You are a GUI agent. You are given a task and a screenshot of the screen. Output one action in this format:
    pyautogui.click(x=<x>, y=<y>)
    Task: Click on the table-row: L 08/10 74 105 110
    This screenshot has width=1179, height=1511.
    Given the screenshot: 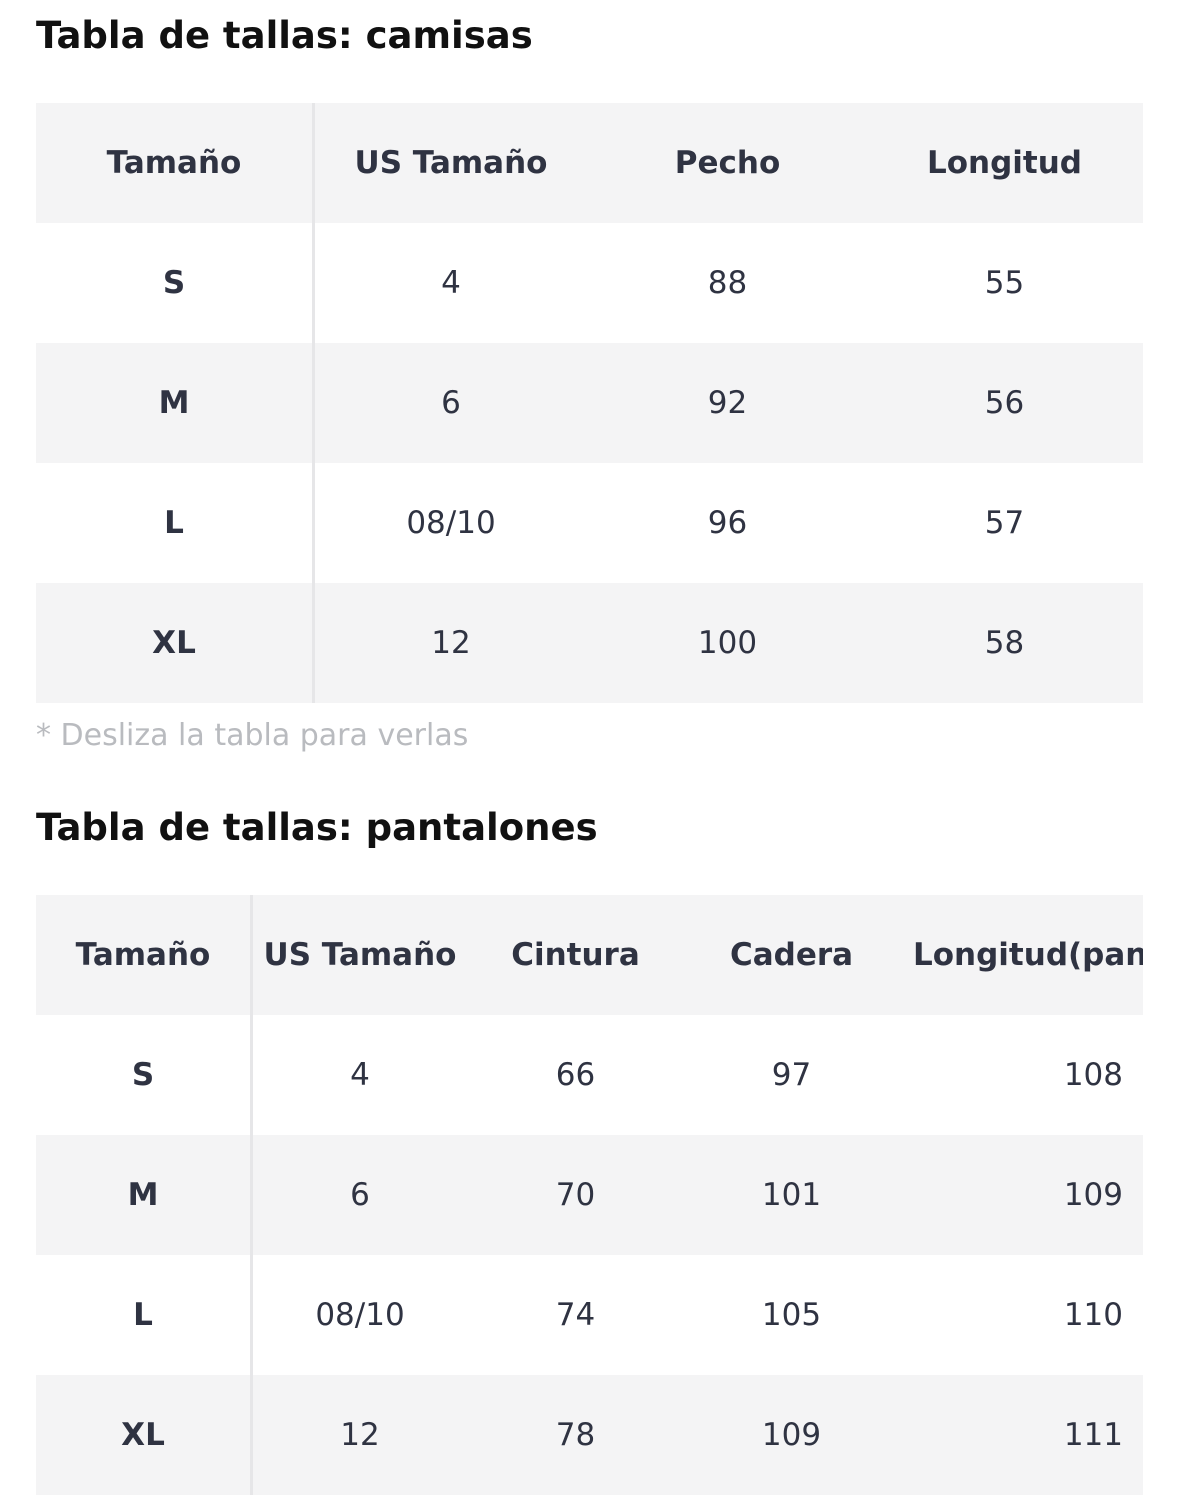 What is the action you would take?
    pyautogui.click(x=589, y=1315)
    